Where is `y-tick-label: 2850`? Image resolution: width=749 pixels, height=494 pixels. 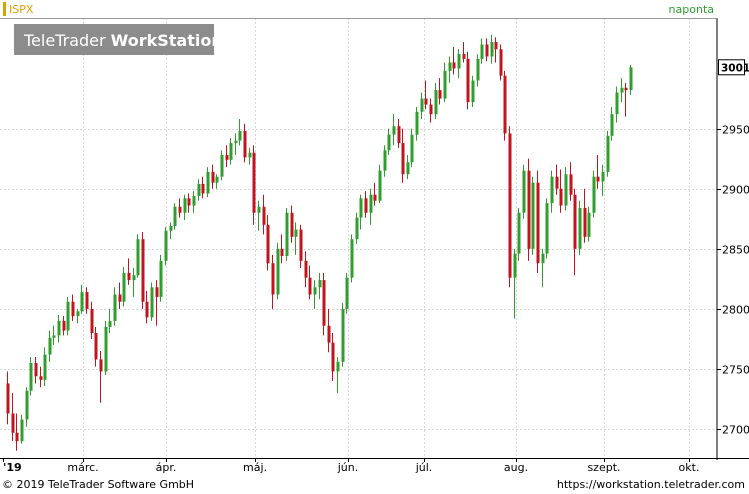 y-tick-label: 2850 is located at coordinates (735, 250).